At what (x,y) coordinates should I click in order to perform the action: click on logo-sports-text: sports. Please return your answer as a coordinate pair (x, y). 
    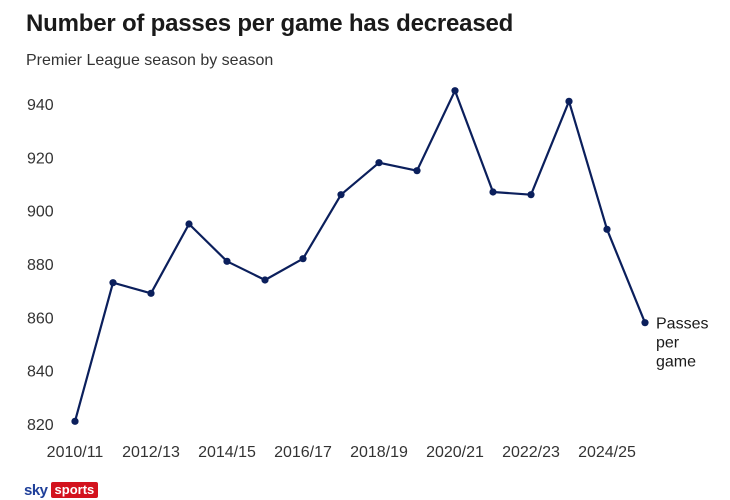
    Looking at the image, I should click on (74, 490).